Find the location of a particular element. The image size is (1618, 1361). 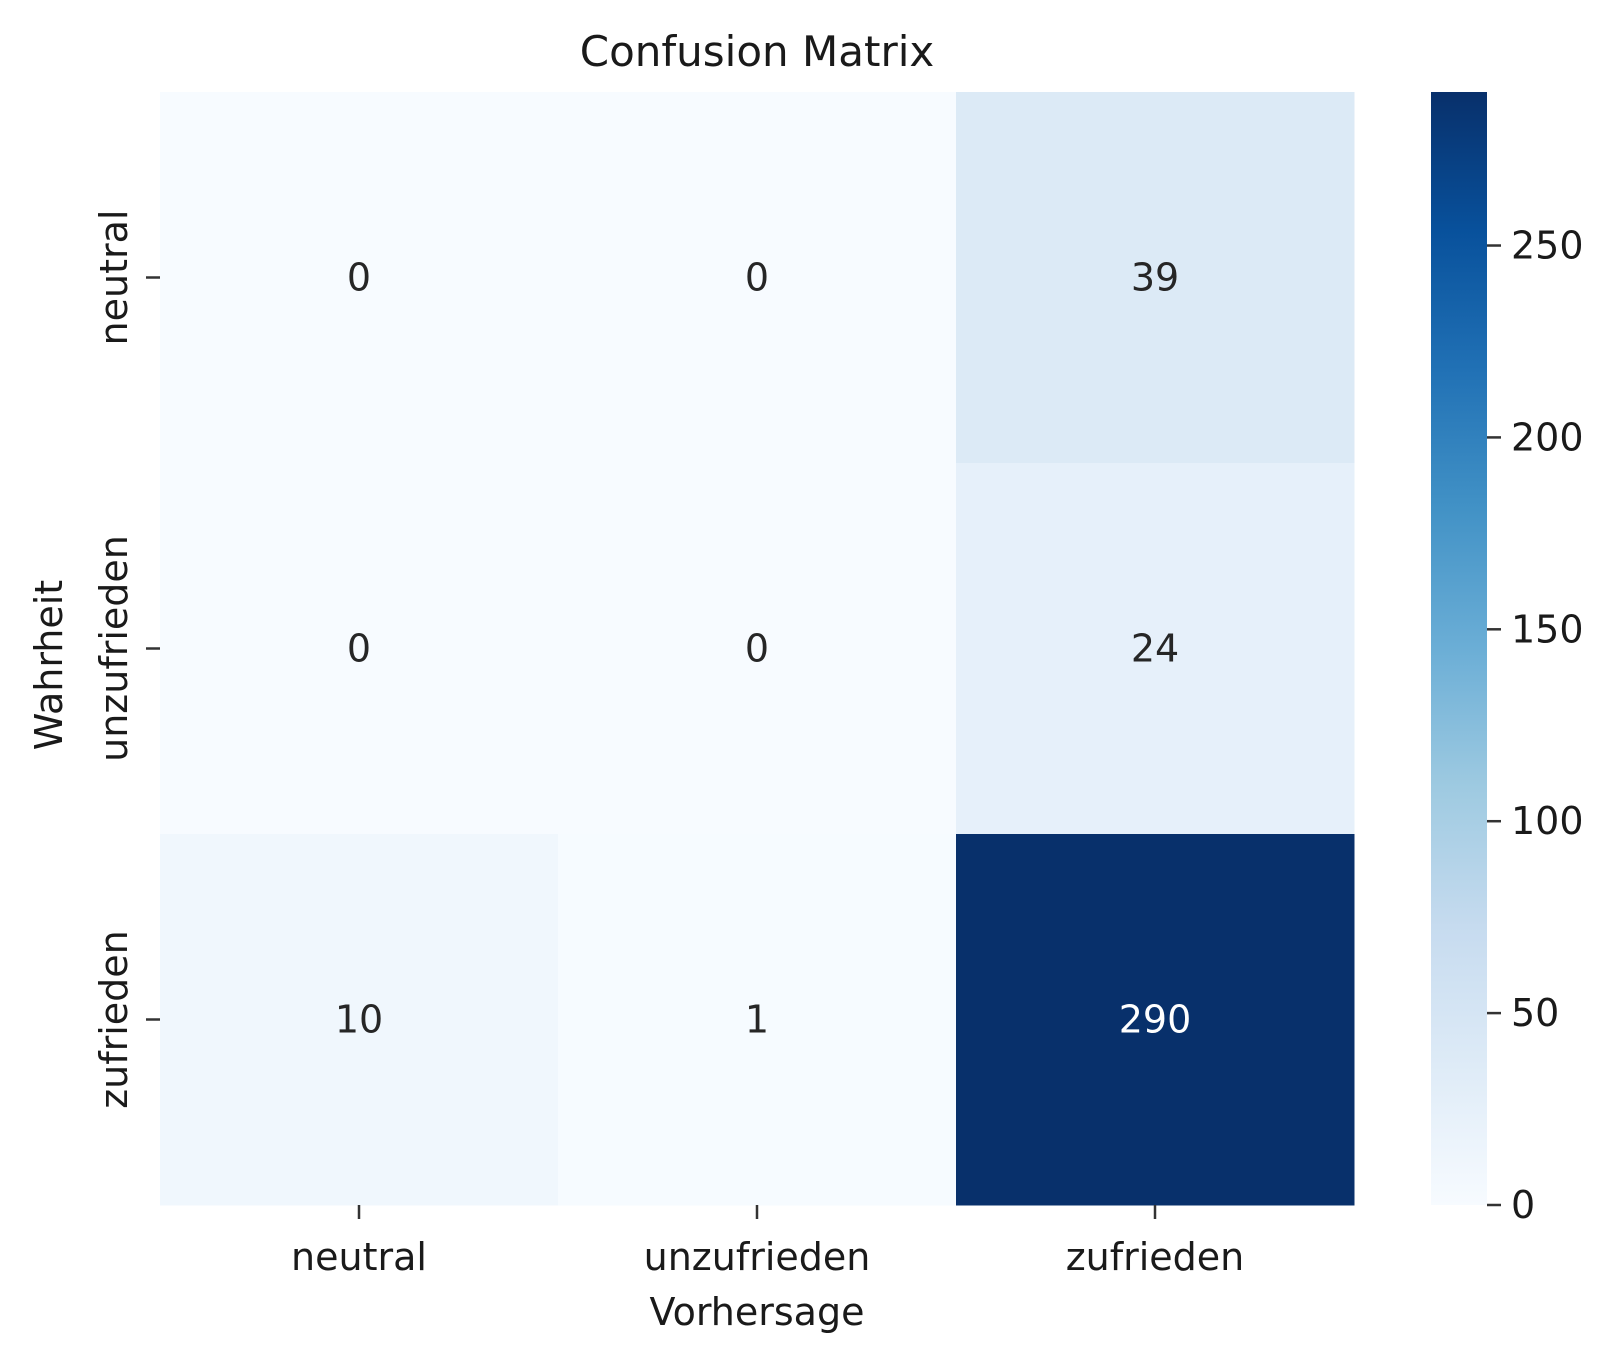

colorbar is located at coordinates (1459, 648).